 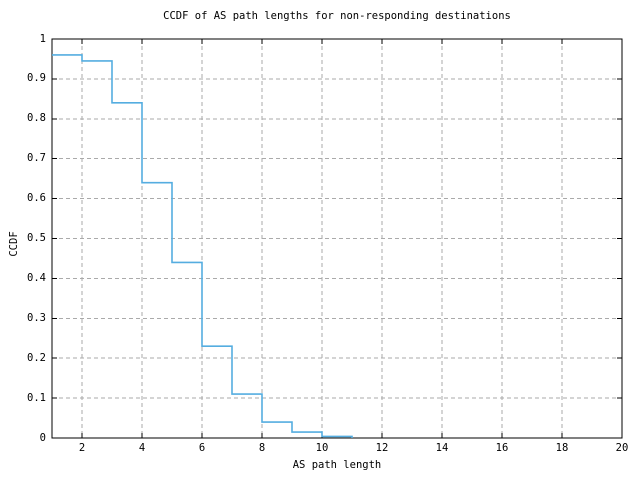 I want to click on y-tick-label: 1, so click(x=42, y=38).